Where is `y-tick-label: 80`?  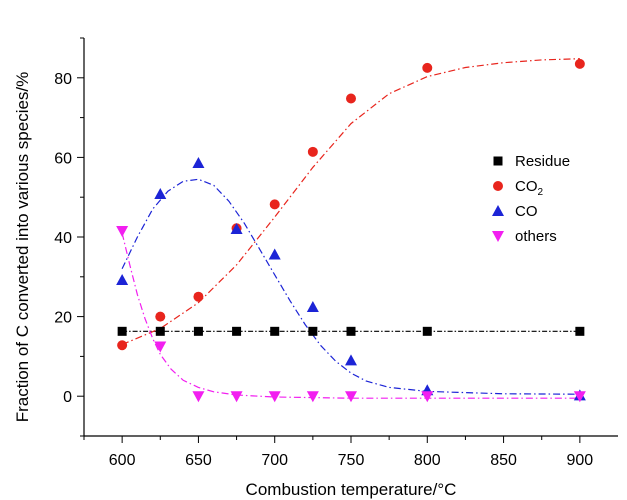
y-tick-label: 80 is located at coordinates (63, 79).